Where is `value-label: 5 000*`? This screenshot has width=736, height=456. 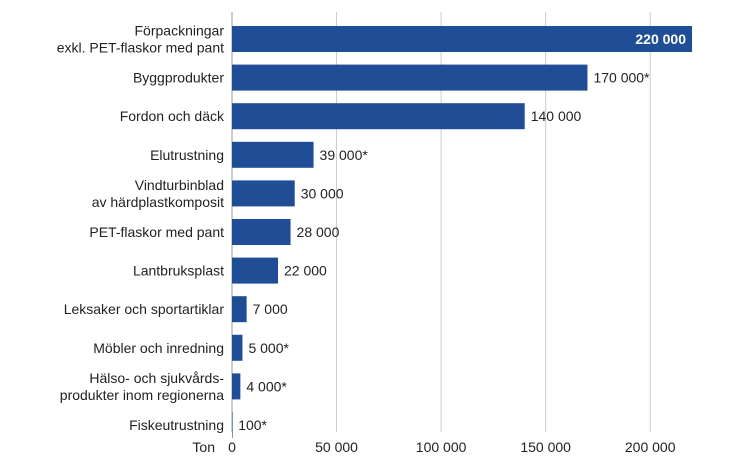
value-label: 5 000* is located at coordinates (268, 348).